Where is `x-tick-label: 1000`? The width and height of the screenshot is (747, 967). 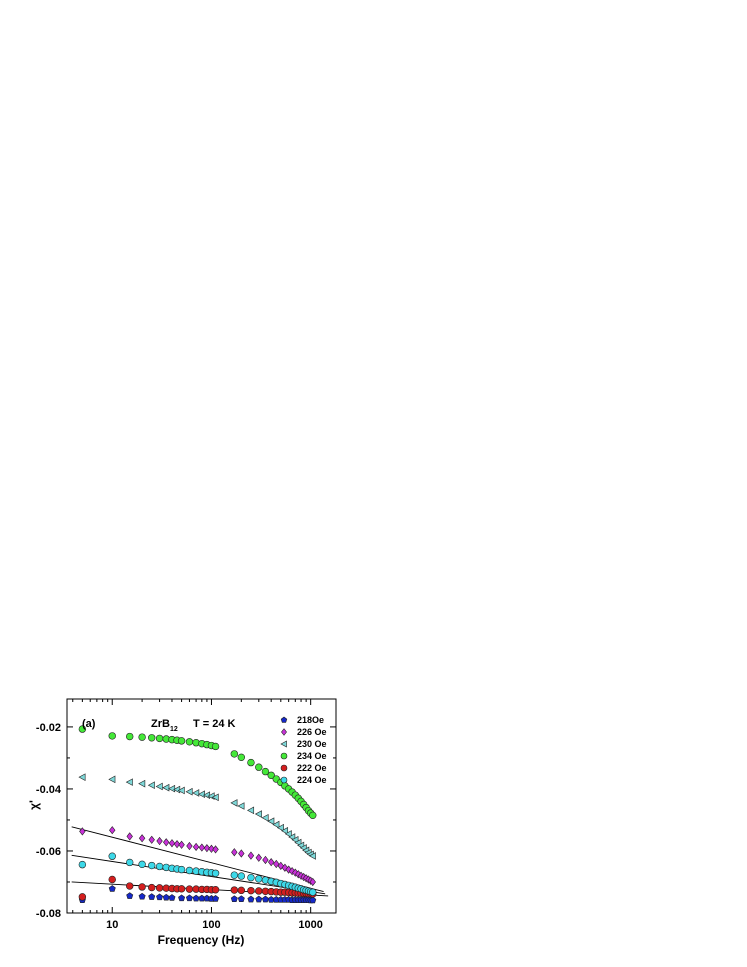 x-tick-label: 1000 is located at coordinates (310, 925).